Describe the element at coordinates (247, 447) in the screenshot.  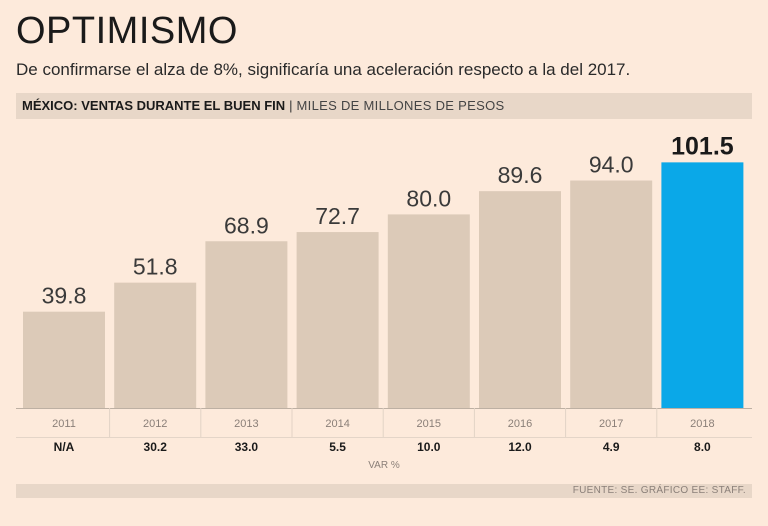
I see `var-value-2013: 33.0` at that location.